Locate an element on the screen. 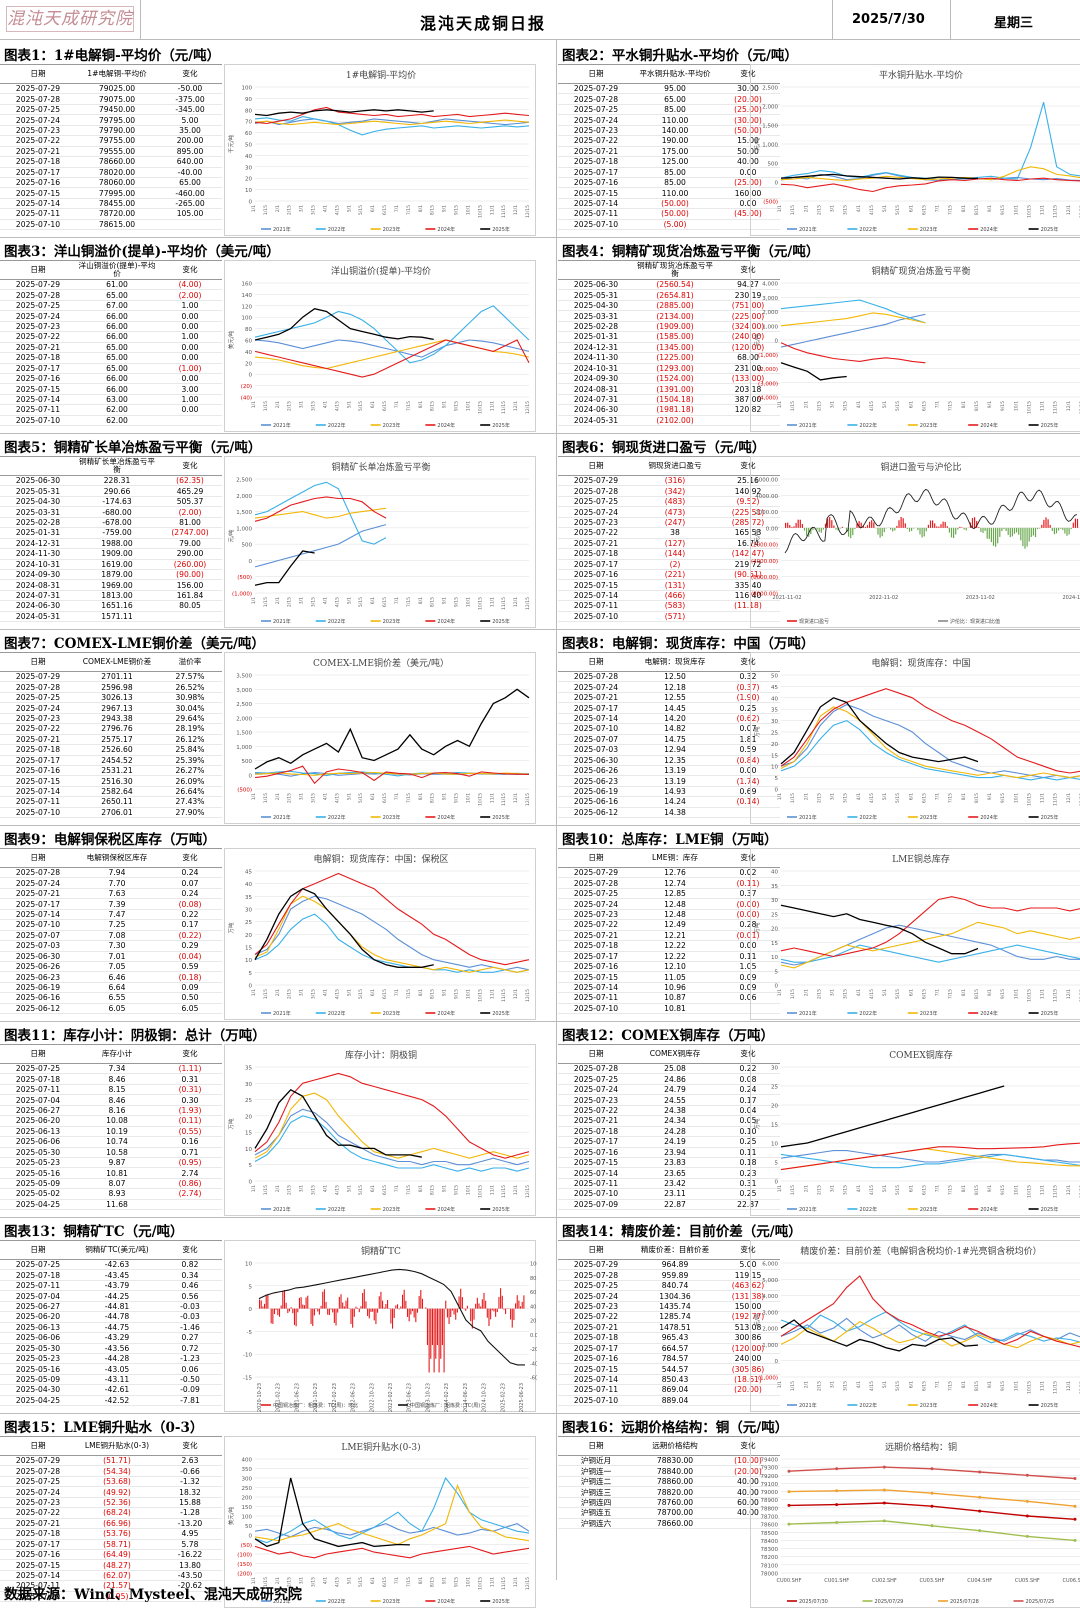  table-cell: 14.24 is located at coordinates (675, 801).